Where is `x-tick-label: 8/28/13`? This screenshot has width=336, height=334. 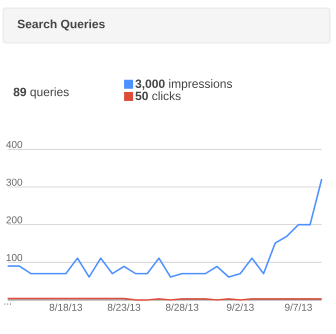 x-tick-label: 8/28/13 is located at coordinates (182, 307).